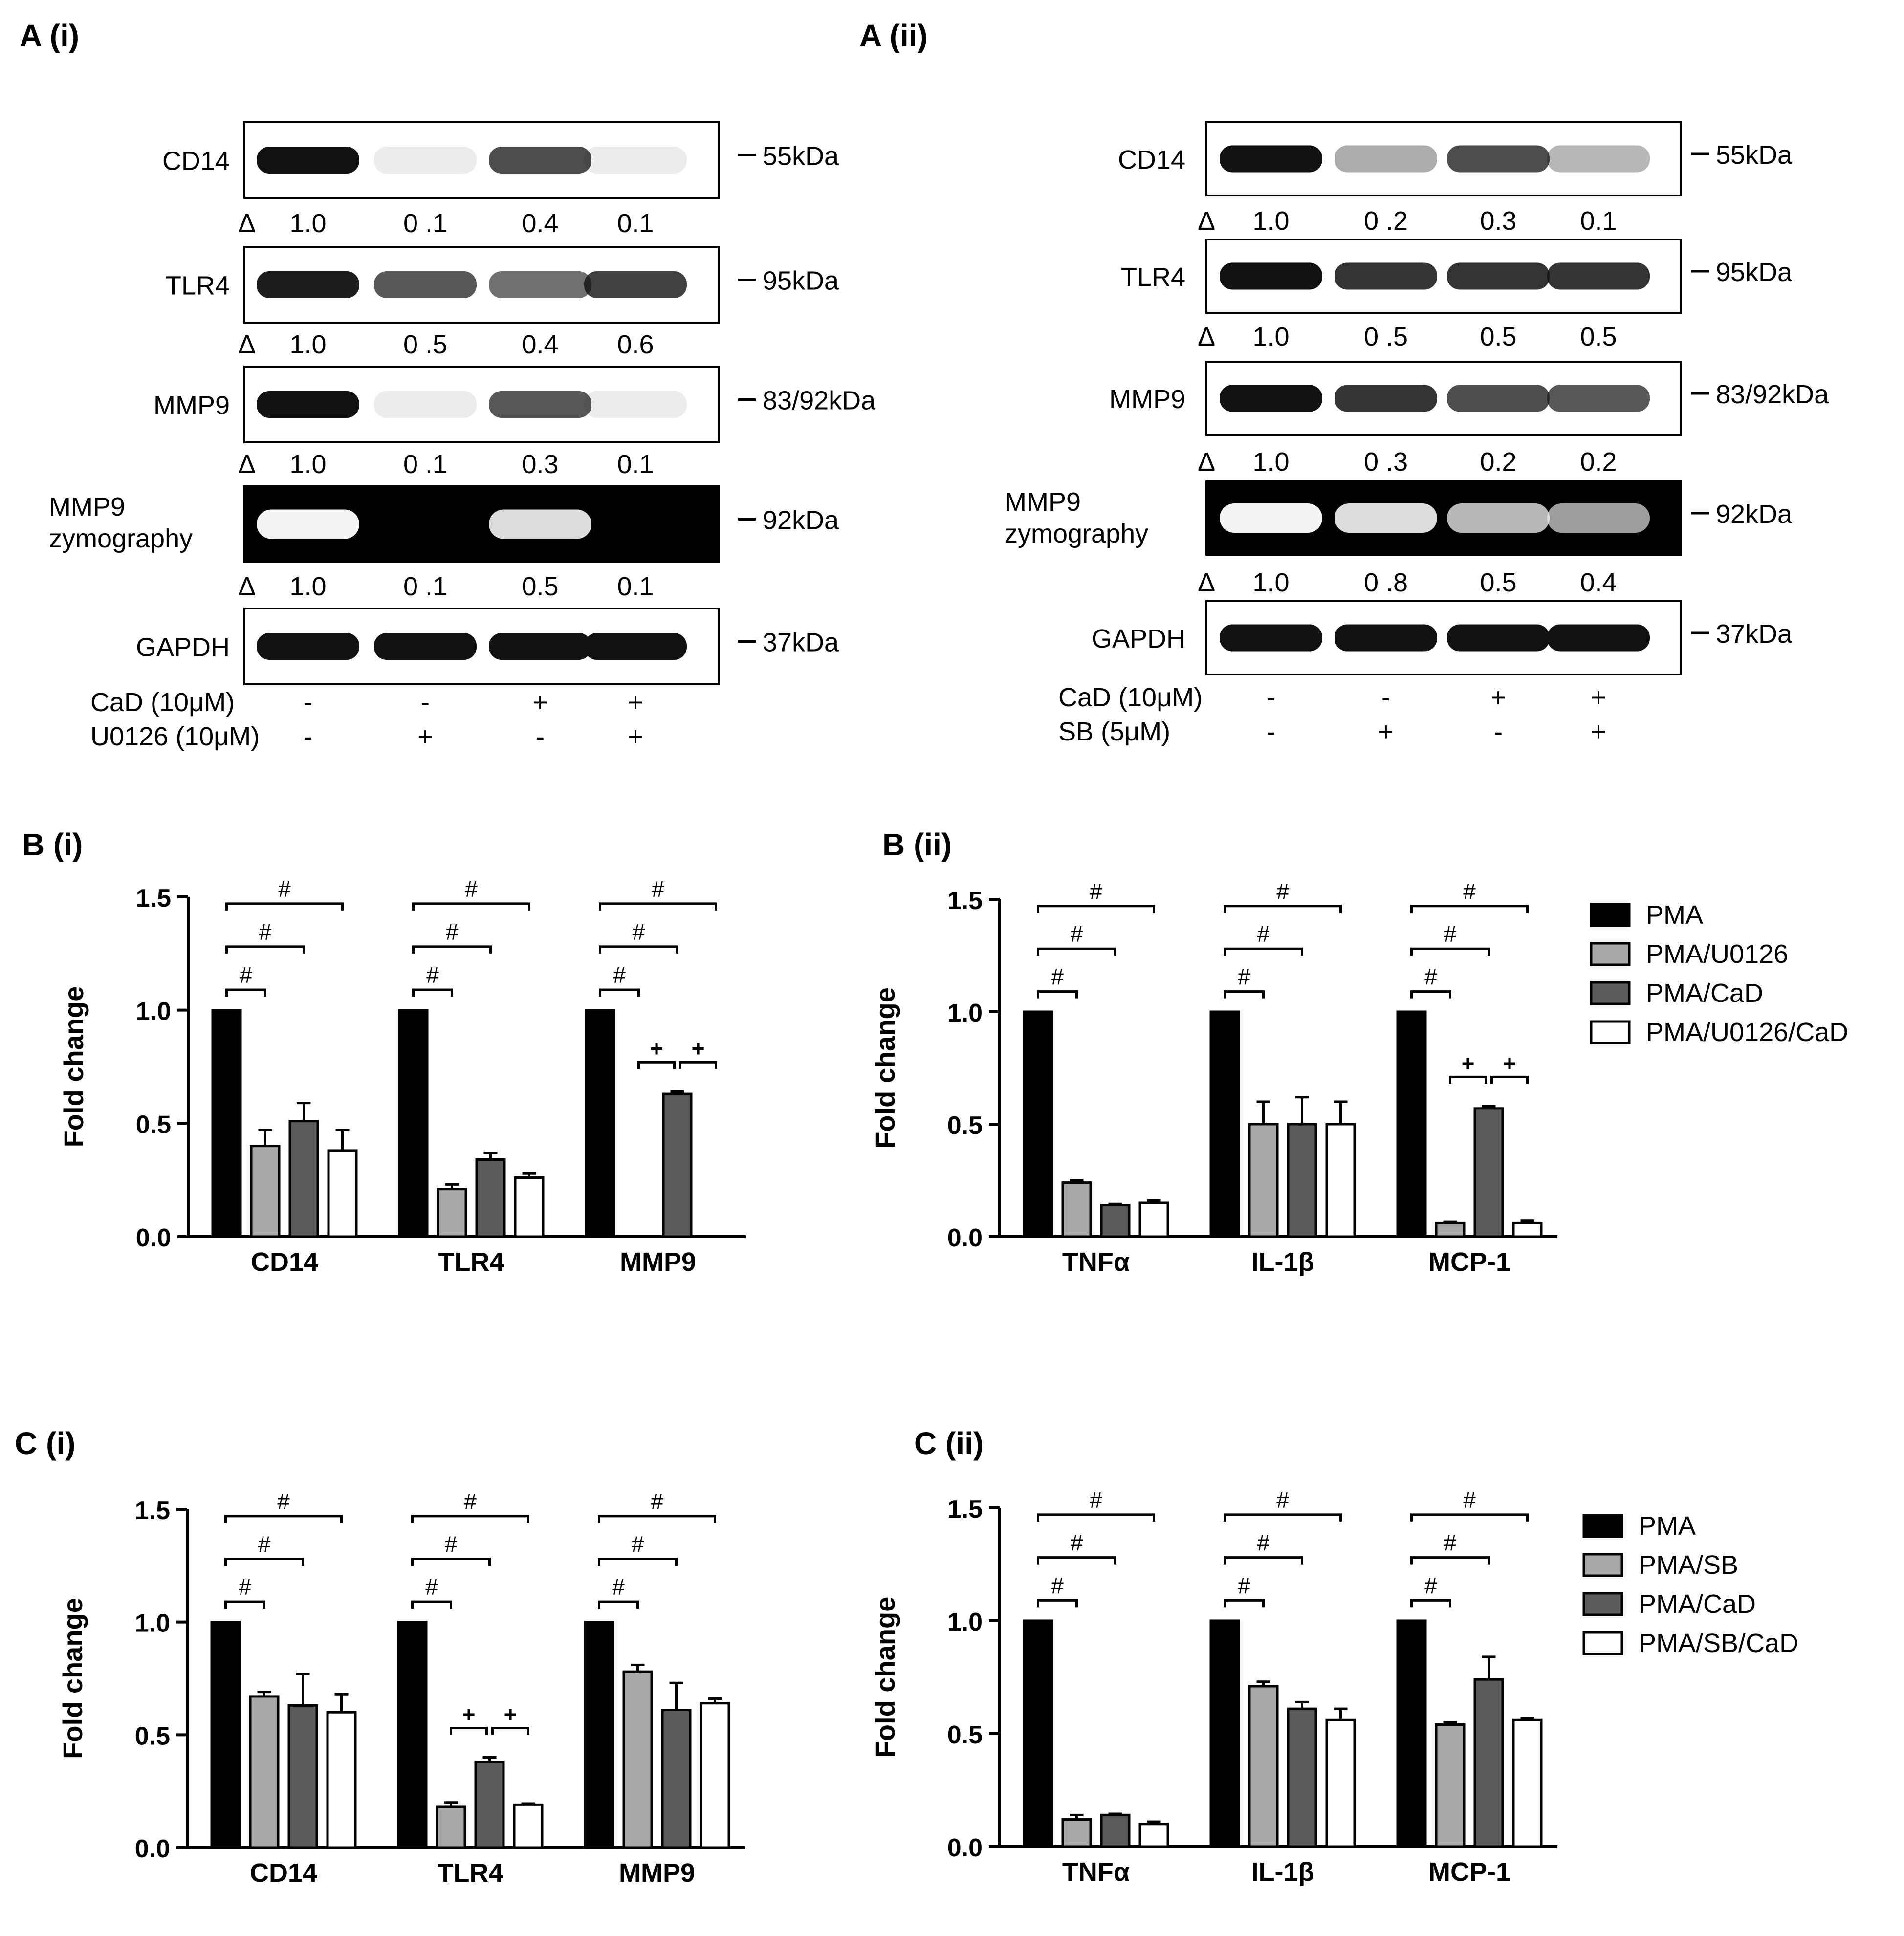 Image resolution: width=1904 pixels, height=1936 pixels. What do you see at coordinates (1747, 1032) in the screenshot?
I see `legend-label: PMA/U0126/CaD` at bounding box center [1747, 1032].